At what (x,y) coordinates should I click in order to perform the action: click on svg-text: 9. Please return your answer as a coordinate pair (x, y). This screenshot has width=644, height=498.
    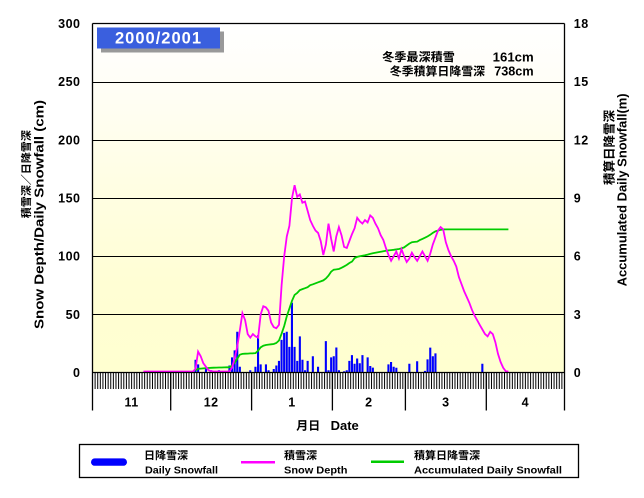
    Looking at the image, I should click on (577, 199).